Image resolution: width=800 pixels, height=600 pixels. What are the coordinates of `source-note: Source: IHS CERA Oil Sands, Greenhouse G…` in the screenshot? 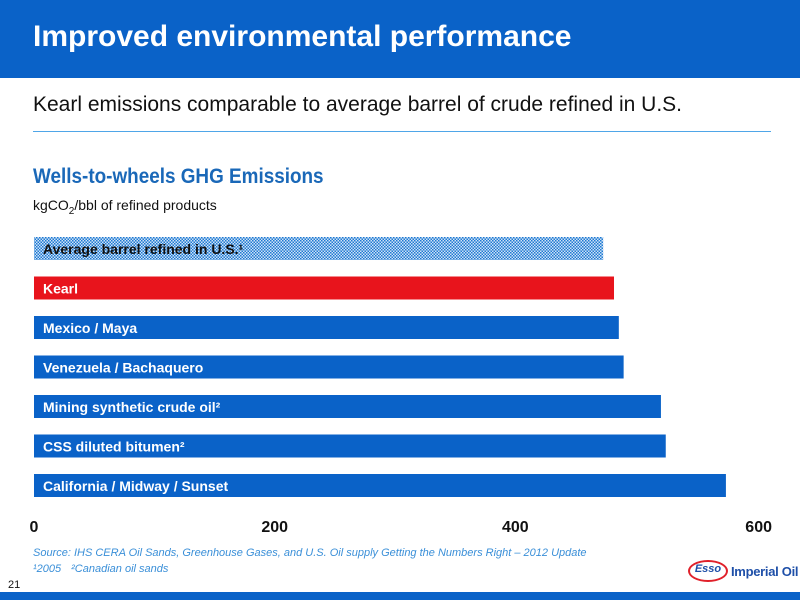 It's located at (310, 553).